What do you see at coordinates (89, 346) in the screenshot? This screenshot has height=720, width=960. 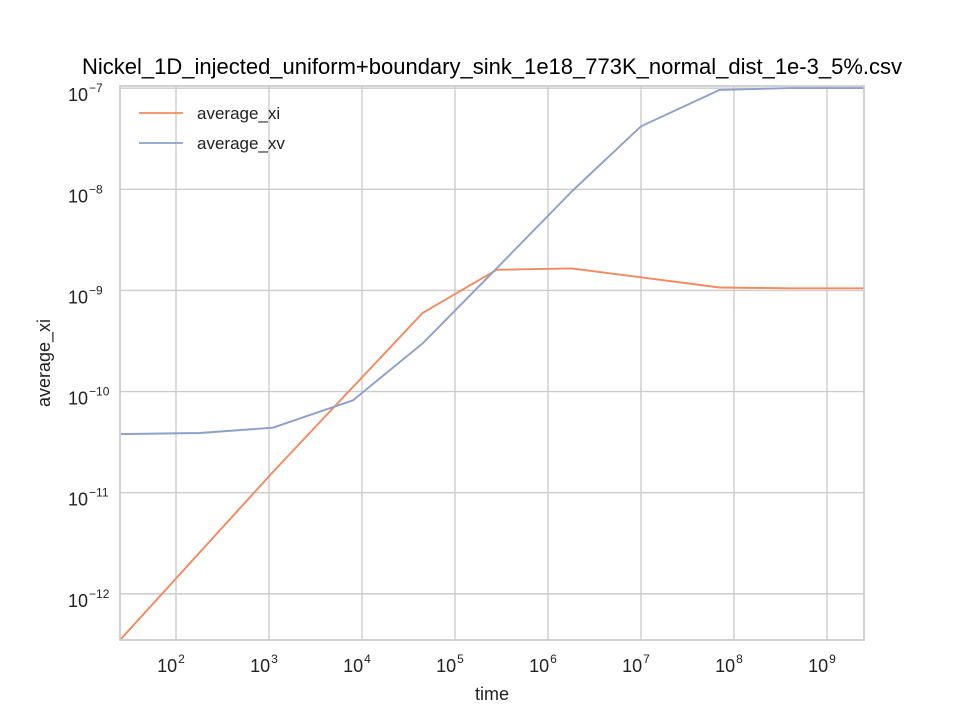 I see `y-axis-ticks: 10⁻¹² 10⁻¹¹ 10⁻¹⁰ 10⁻⁹ 10⁻⁸ 10⁻⁷` at bounding box center [89, 346].